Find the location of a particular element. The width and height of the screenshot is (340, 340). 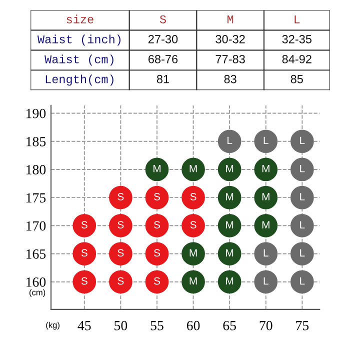

text: 84-92 is located at coordinates (297, 59).